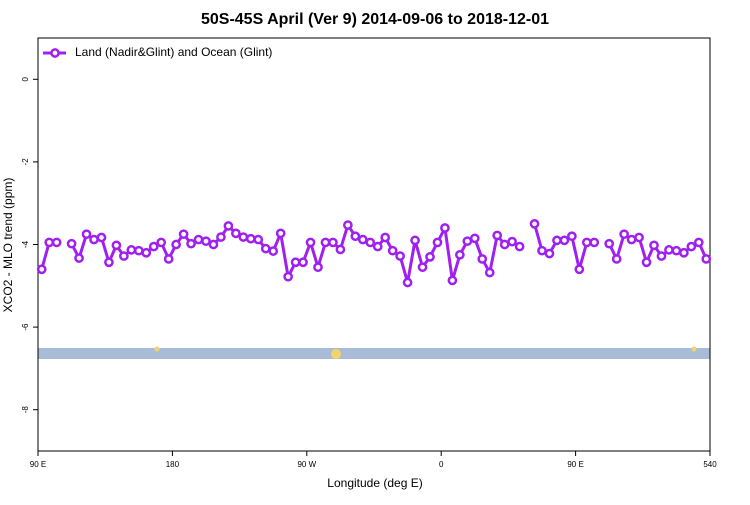 The image size is (750, 505). I want to click on x-axis-label: Longitude (deg E), so click(374, 483).